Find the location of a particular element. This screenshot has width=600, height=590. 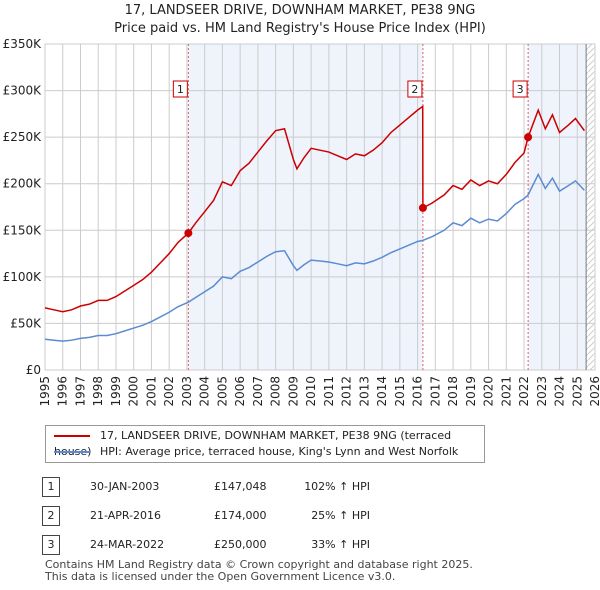

x-tick-label: 2000 is located at coordinates (134, 391).